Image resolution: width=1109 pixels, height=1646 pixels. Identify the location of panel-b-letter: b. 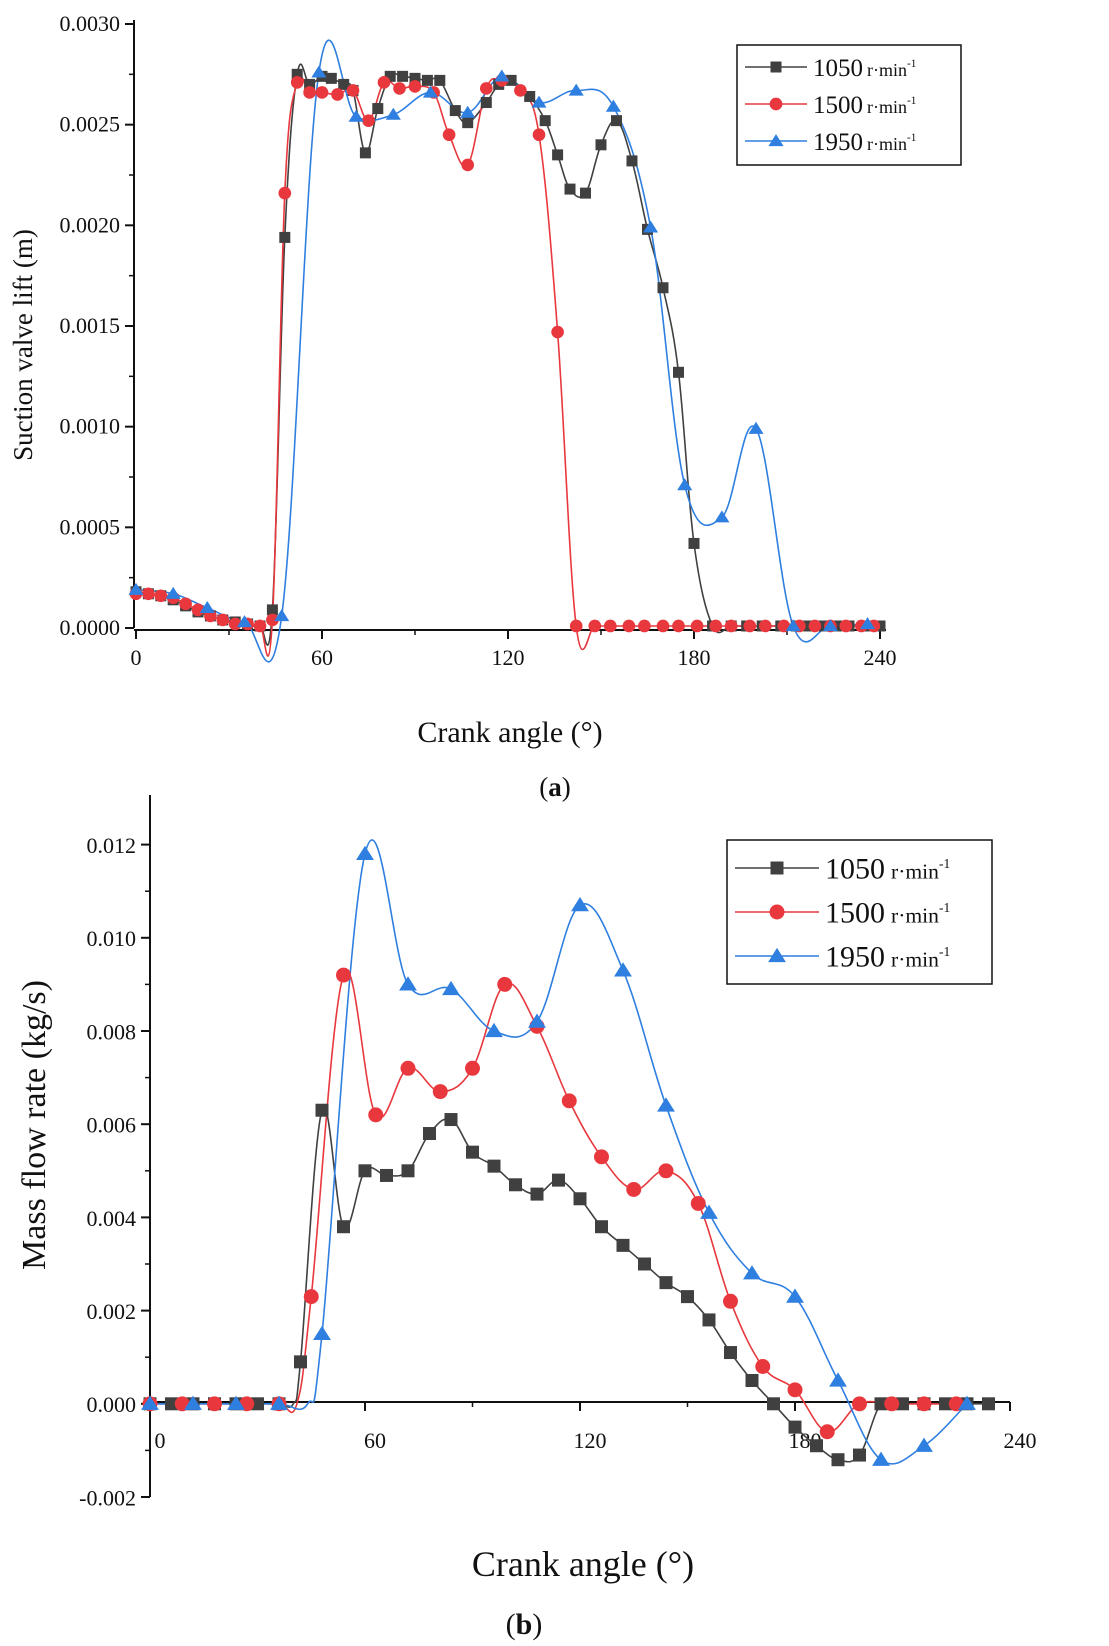
(524, 1624).